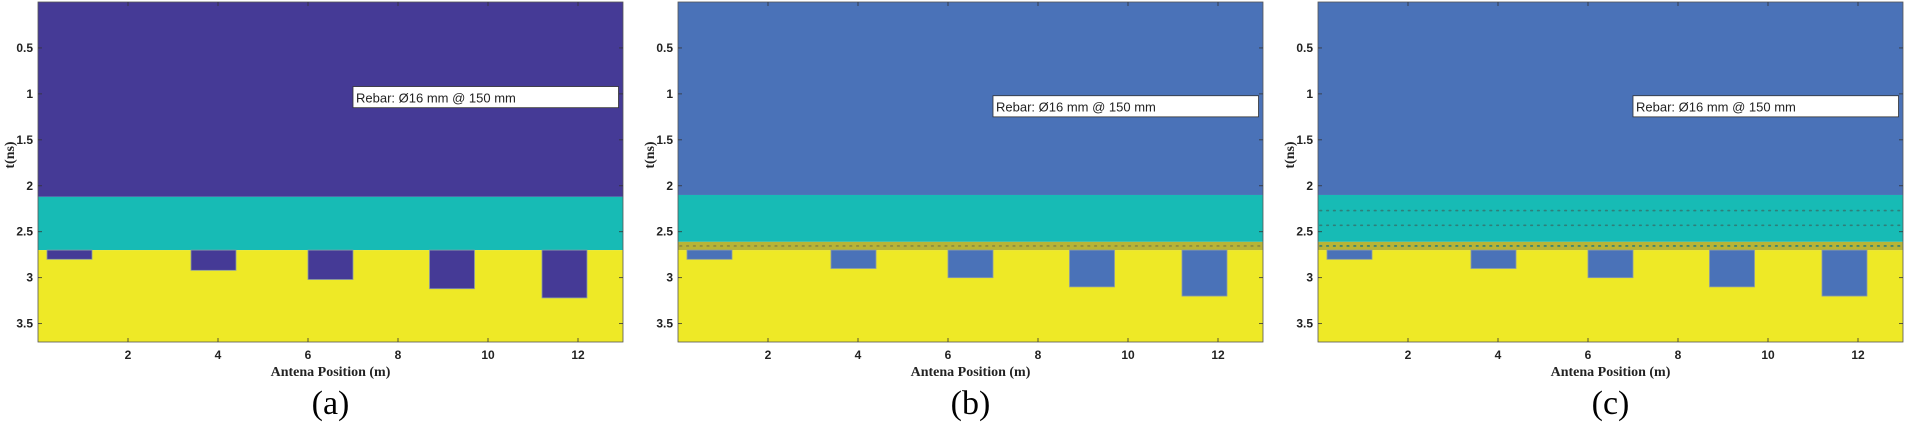 This screenshot has width=1905, height=425. I want to click on panel-label: (c), so click(1611, 403).